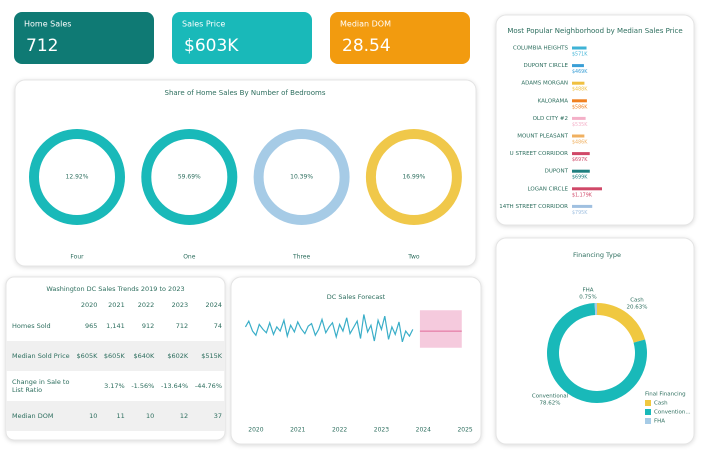  Describe the element at coordinates (297, 430) in the screenshot. I see `x-tick-label: 2021` at that location.